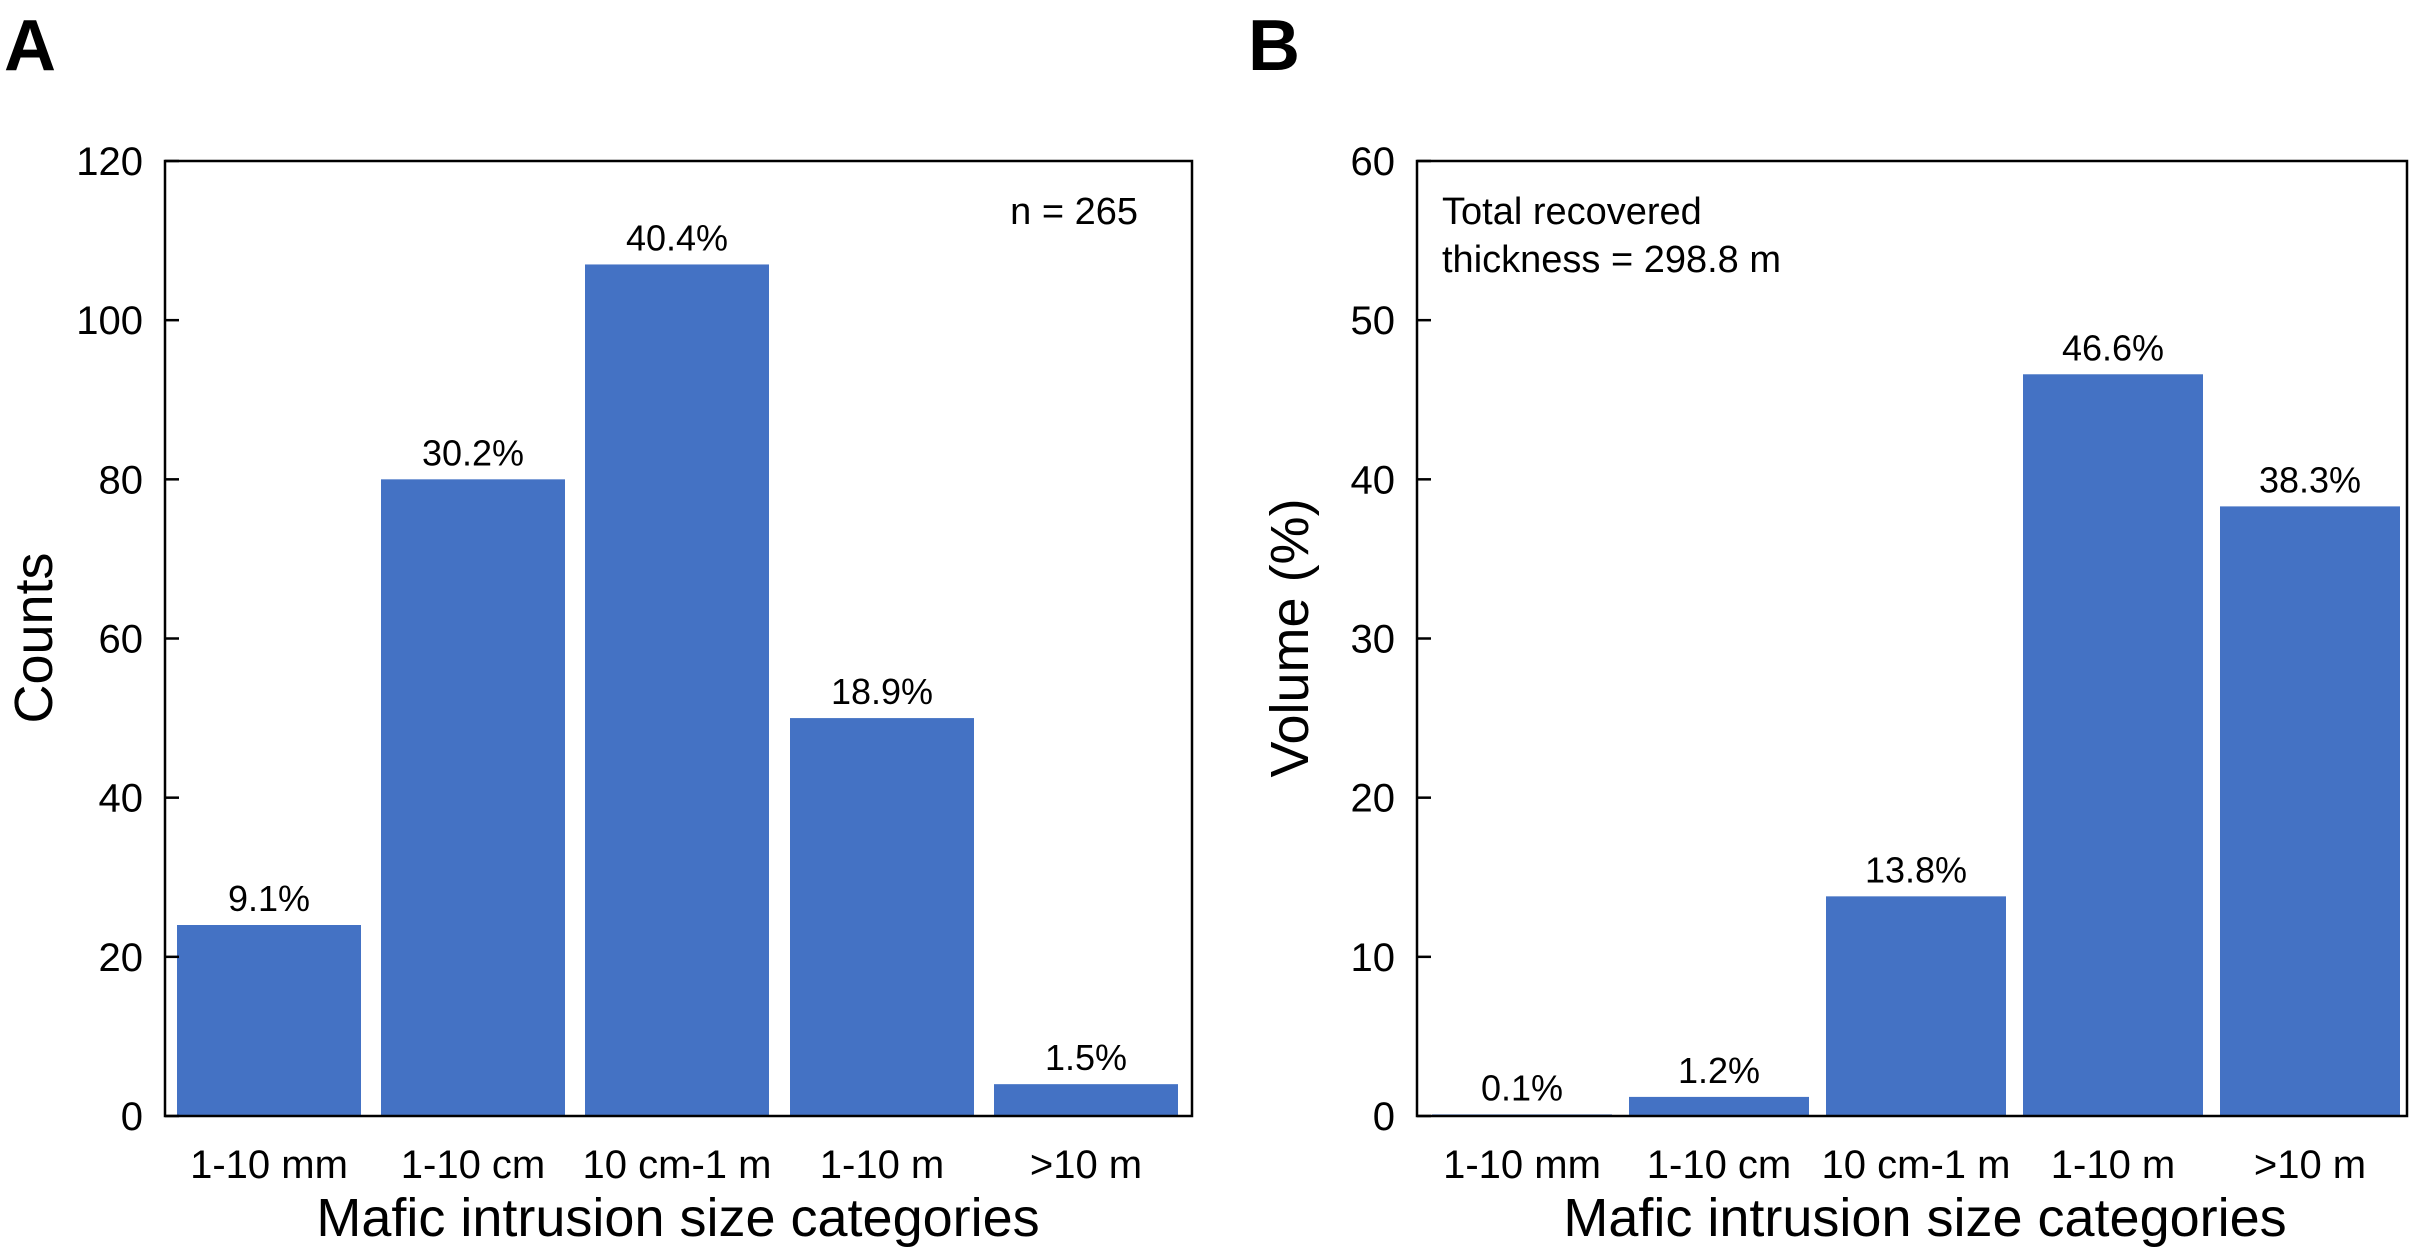 Image resolution: width=2414 pixels, height=1257 pixels. I want to click on y-tick-label-a-1: 20, so click(121, 958).